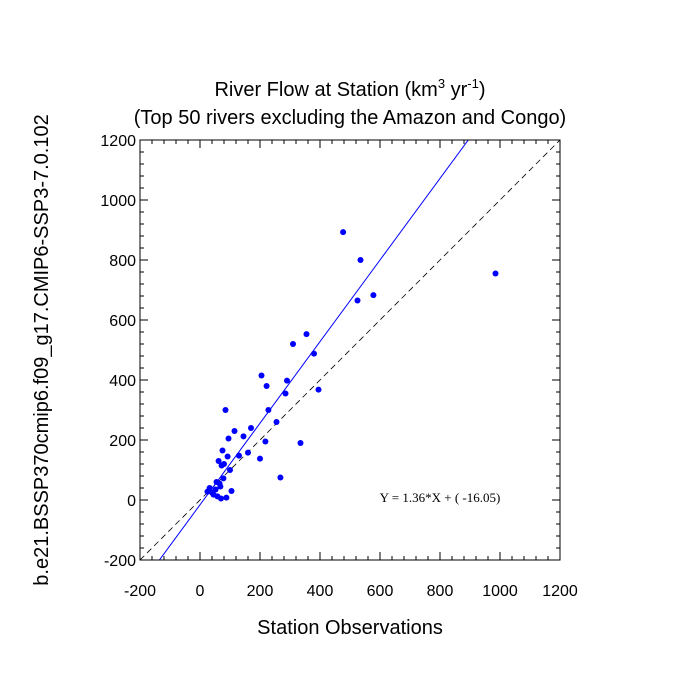  I want to click on y-tick-label: 800, so click(122, 261).